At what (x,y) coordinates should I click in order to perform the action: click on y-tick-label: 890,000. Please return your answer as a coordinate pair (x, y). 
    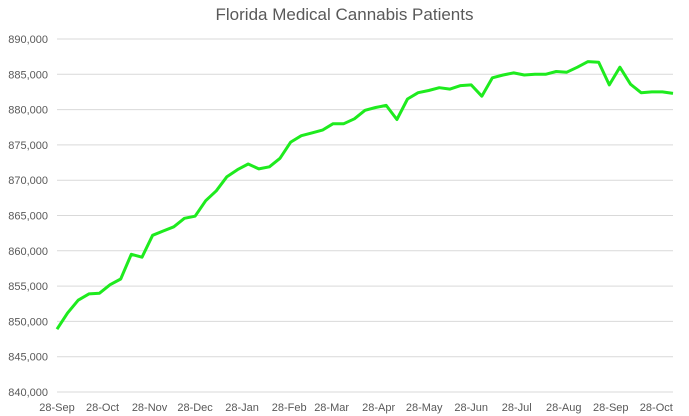
    Looking at the image, I should click on (28, 40).